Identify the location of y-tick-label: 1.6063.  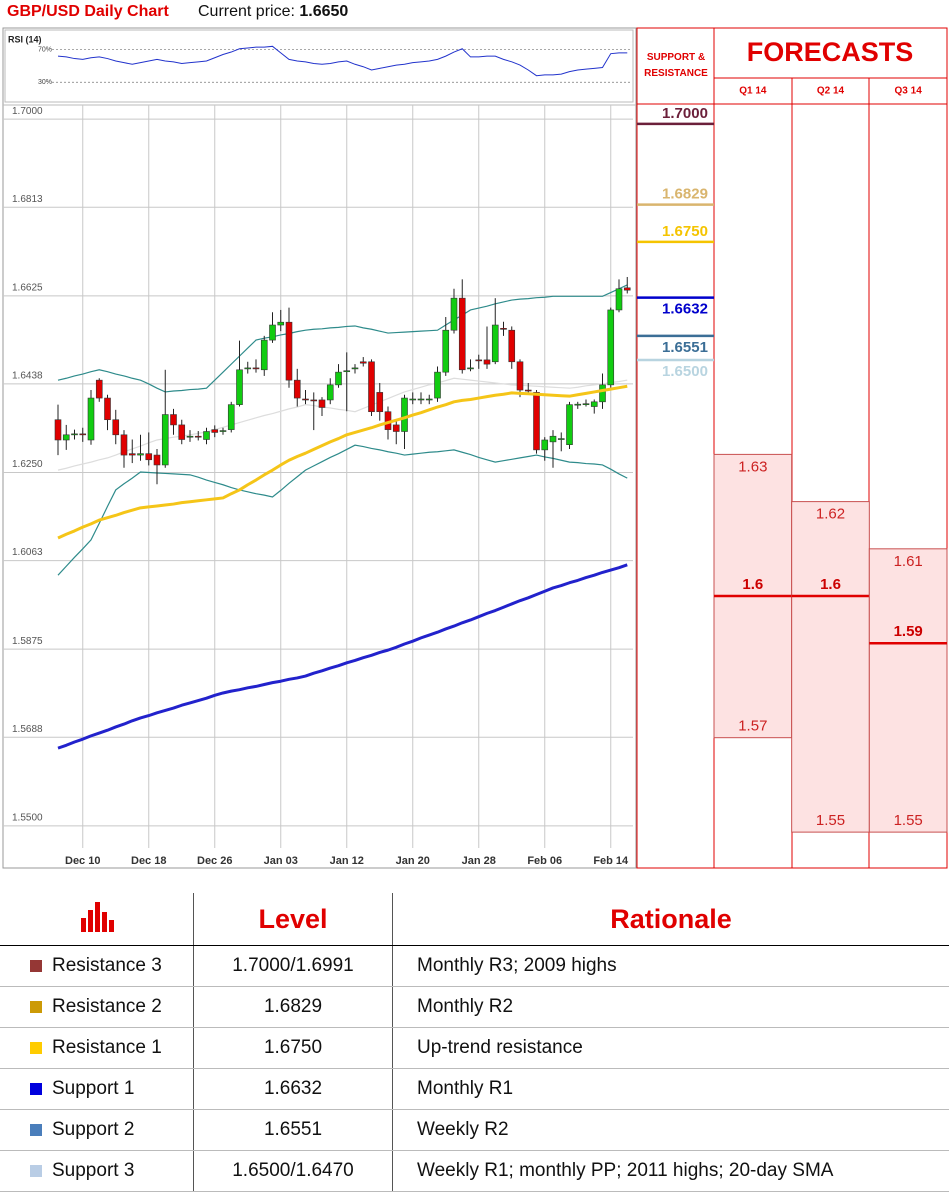
(27, 552).